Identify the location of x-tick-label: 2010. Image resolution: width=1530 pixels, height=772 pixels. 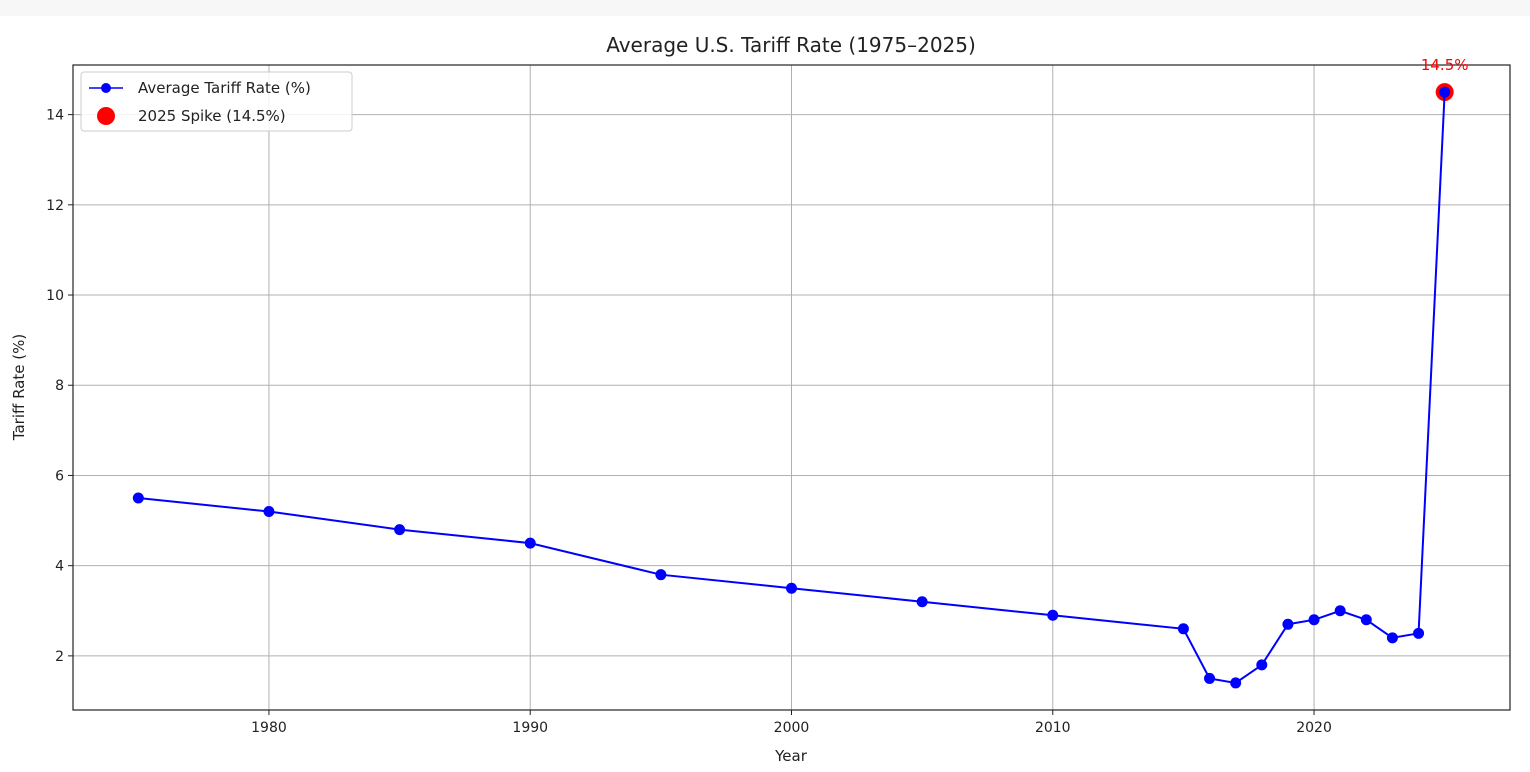
(1053, 728).